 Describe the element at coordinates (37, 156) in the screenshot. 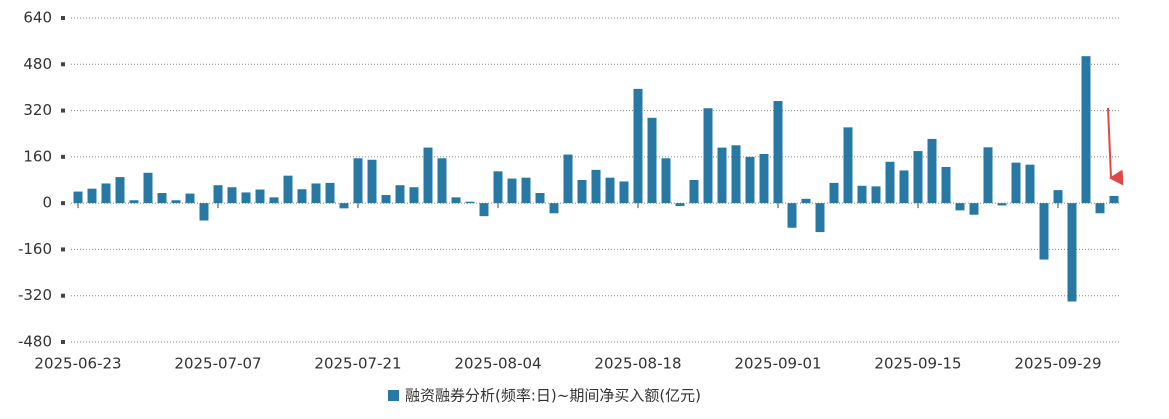

I see `y-tick-label: 160` at that location.